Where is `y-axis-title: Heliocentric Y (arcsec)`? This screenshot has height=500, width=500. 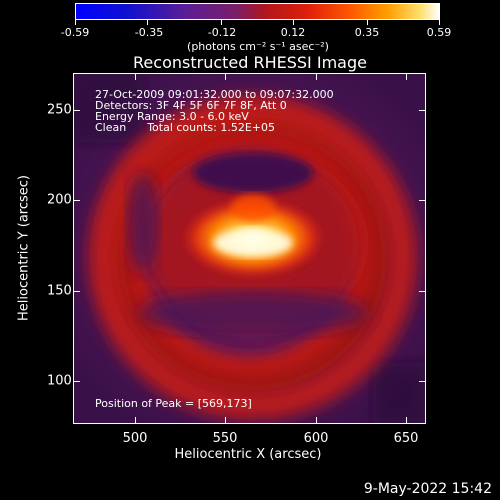
y-axis-title: Heliocentric Y (arcsec) is located at coordinates (24, 248).